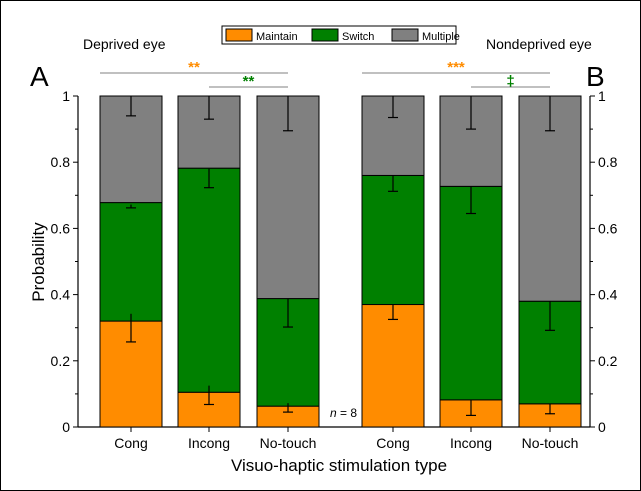 This screenshot has height=491, width=641. Describe the element at coordinates (608, 228) in the screenshot. I see `y-tick-label-right: 0.6` at that location.